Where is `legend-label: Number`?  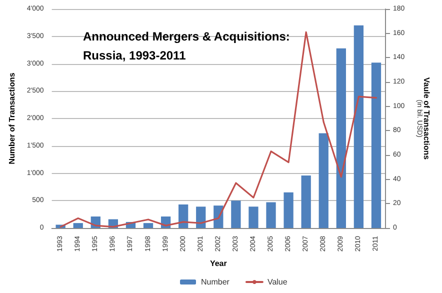 legend-label: Number is located at coordinates (215, 282).